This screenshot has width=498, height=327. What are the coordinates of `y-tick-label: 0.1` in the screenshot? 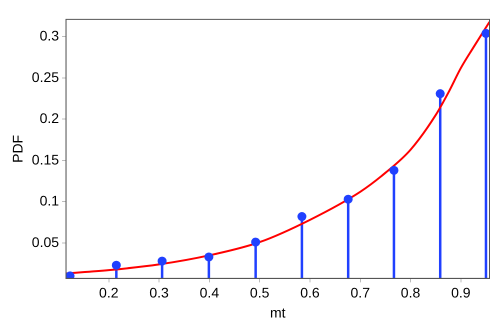 It's located at (50, 200).